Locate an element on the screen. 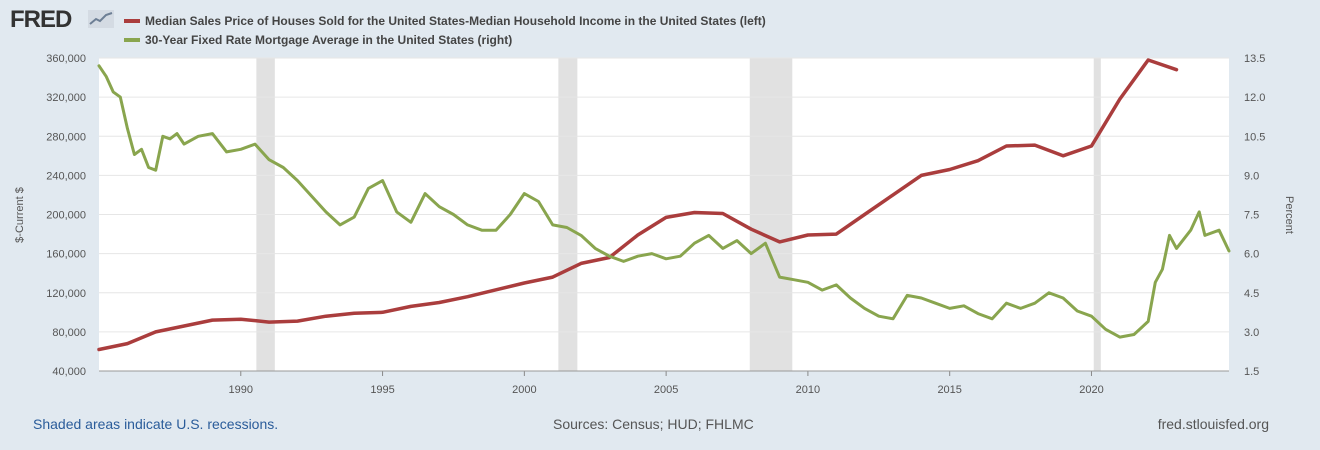  x-tick-label: 2010 is located at coordinates (808, 390).